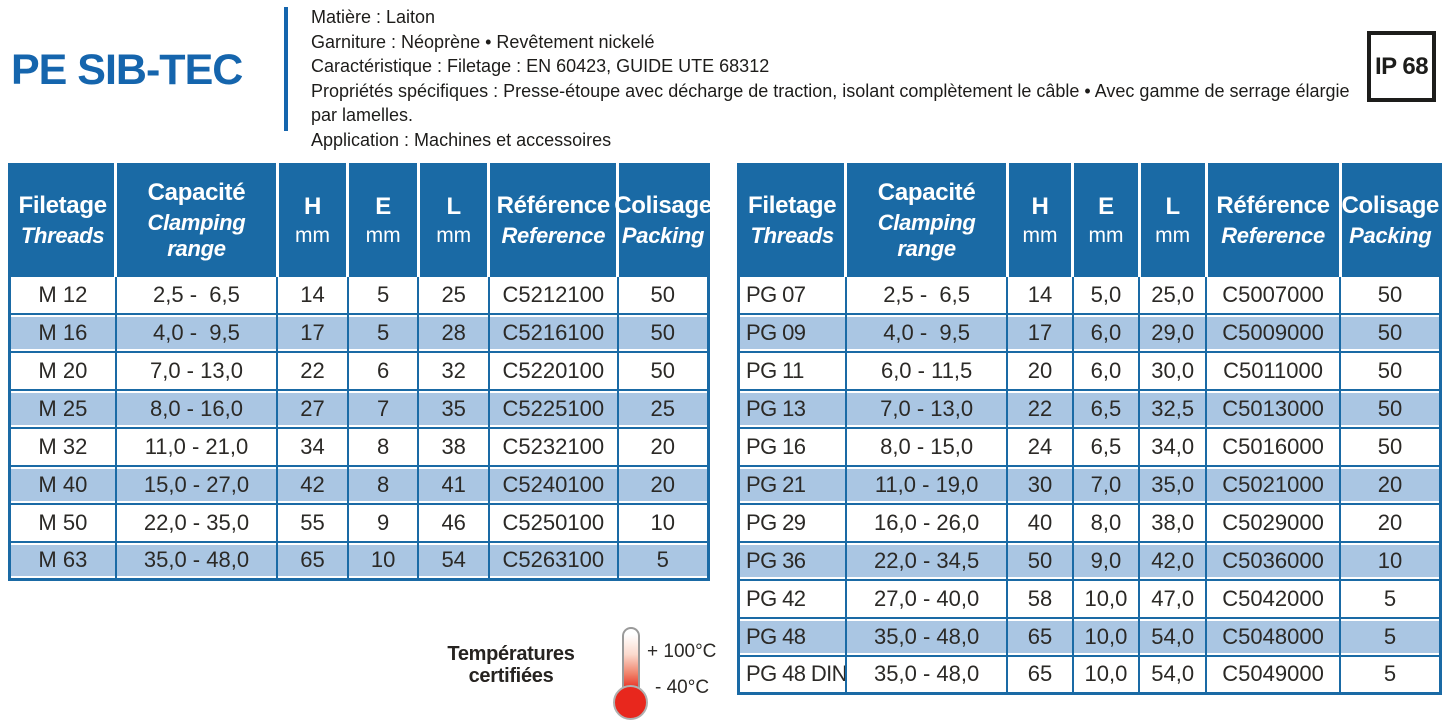  Describe the element at coordinates (511, 676) in the screenshot. I see `certified-temperatures-line2: certifiées` at that location.